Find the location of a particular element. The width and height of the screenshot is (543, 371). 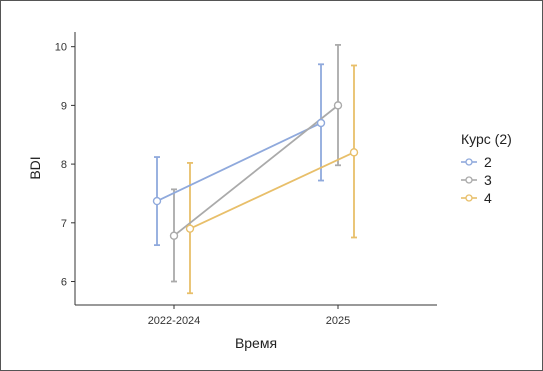

legend-items: 2 3 4 is located at coordinates (476, 180).